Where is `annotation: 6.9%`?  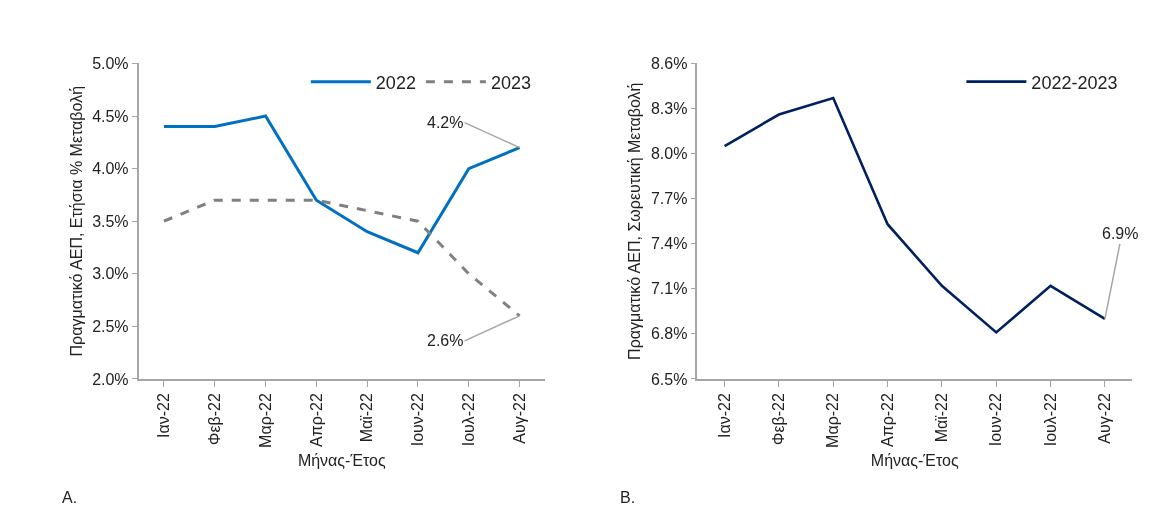
annotation: 6.9% is located at coordinates (1120, 233).